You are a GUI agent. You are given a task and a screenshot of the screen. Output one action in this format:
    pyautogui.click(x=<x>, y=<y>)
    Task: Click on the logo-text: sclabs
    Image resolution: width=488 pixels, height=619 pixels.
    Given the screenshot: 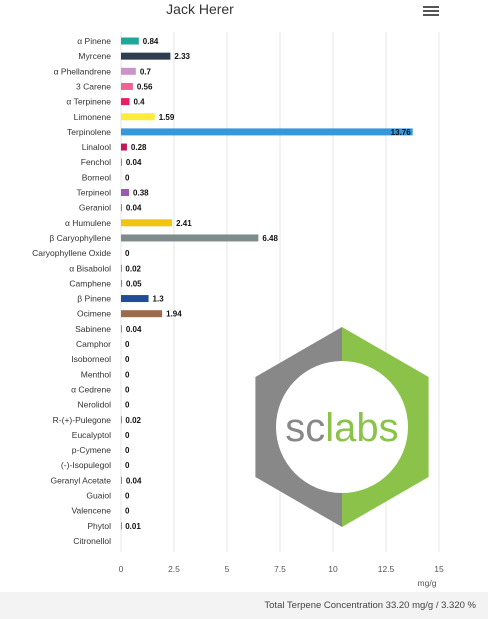 What is the action you would take?
    pyautogui.click(x=341, y=428)
    